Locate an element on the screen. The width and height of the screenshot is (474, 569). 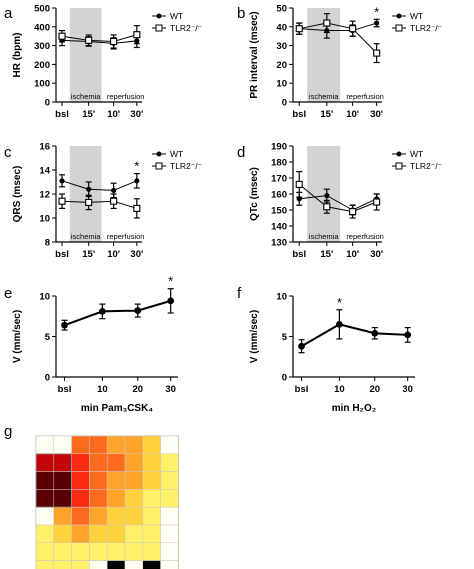
y-tick-label: 140 is located at coordinates (279, 227).